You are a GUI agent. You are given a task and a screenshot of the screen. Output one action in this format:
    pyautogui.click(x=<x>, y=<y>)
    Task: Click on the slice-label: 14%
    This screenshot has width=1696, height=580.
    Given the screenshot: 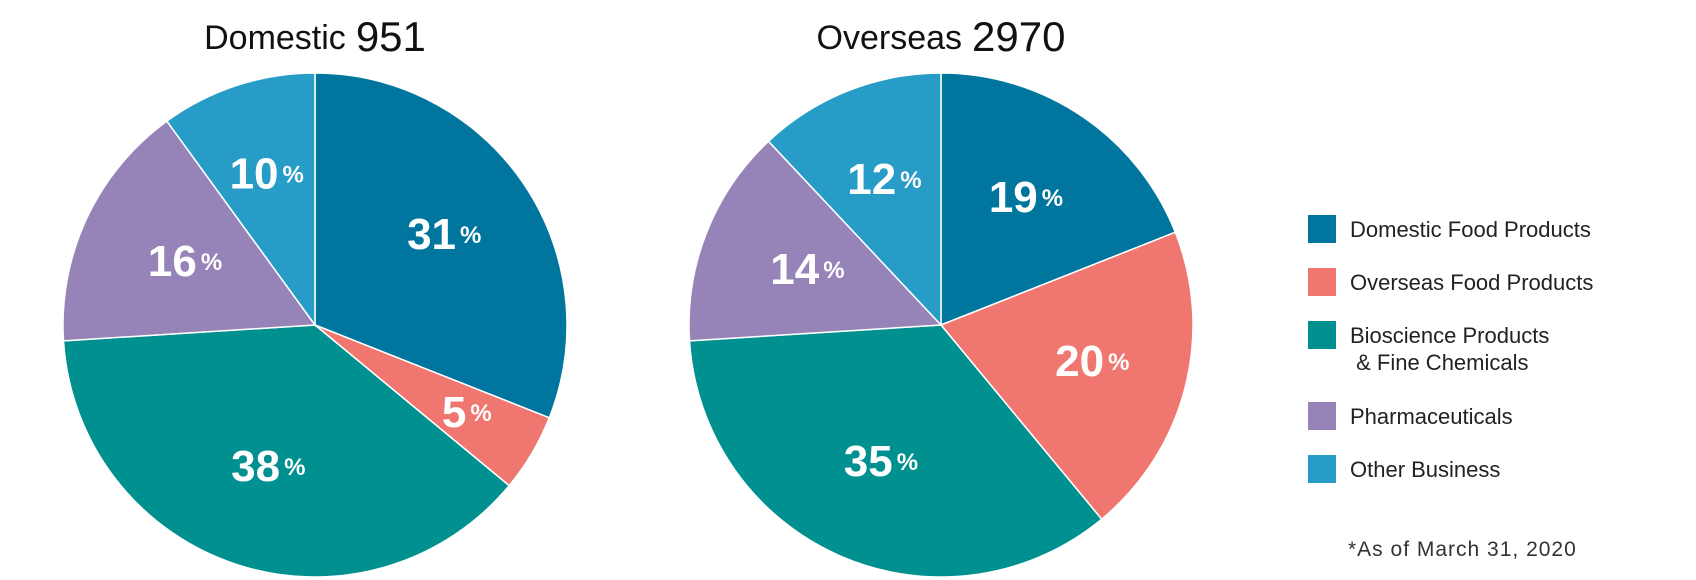 What is the action you would take?
    pyautogui.click(x=807, y=269)
    